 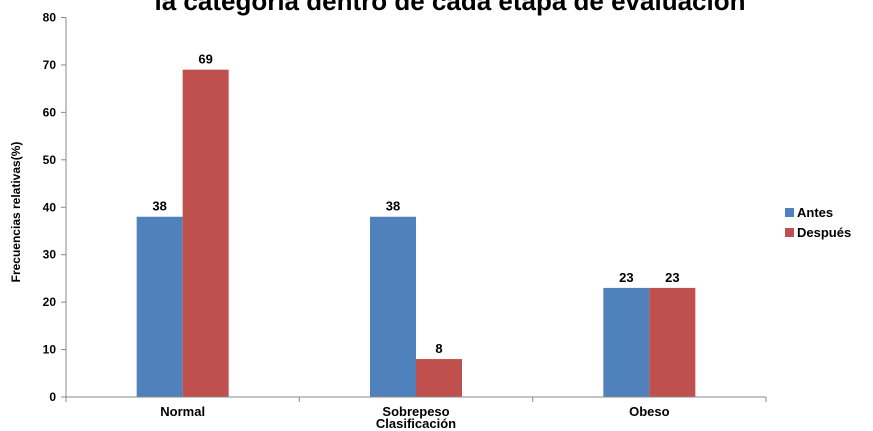 I want to click on y-tick-label: 40, so click(x=50, y=207).